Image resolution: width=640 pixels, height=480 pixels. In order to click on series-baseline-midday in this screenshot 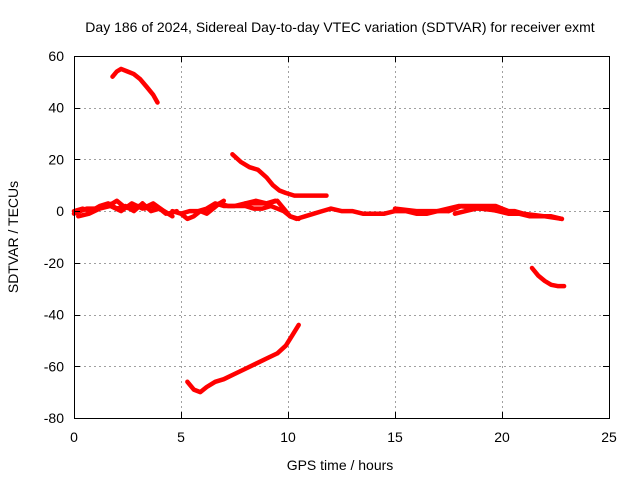, I will do `click(275, 211)`.